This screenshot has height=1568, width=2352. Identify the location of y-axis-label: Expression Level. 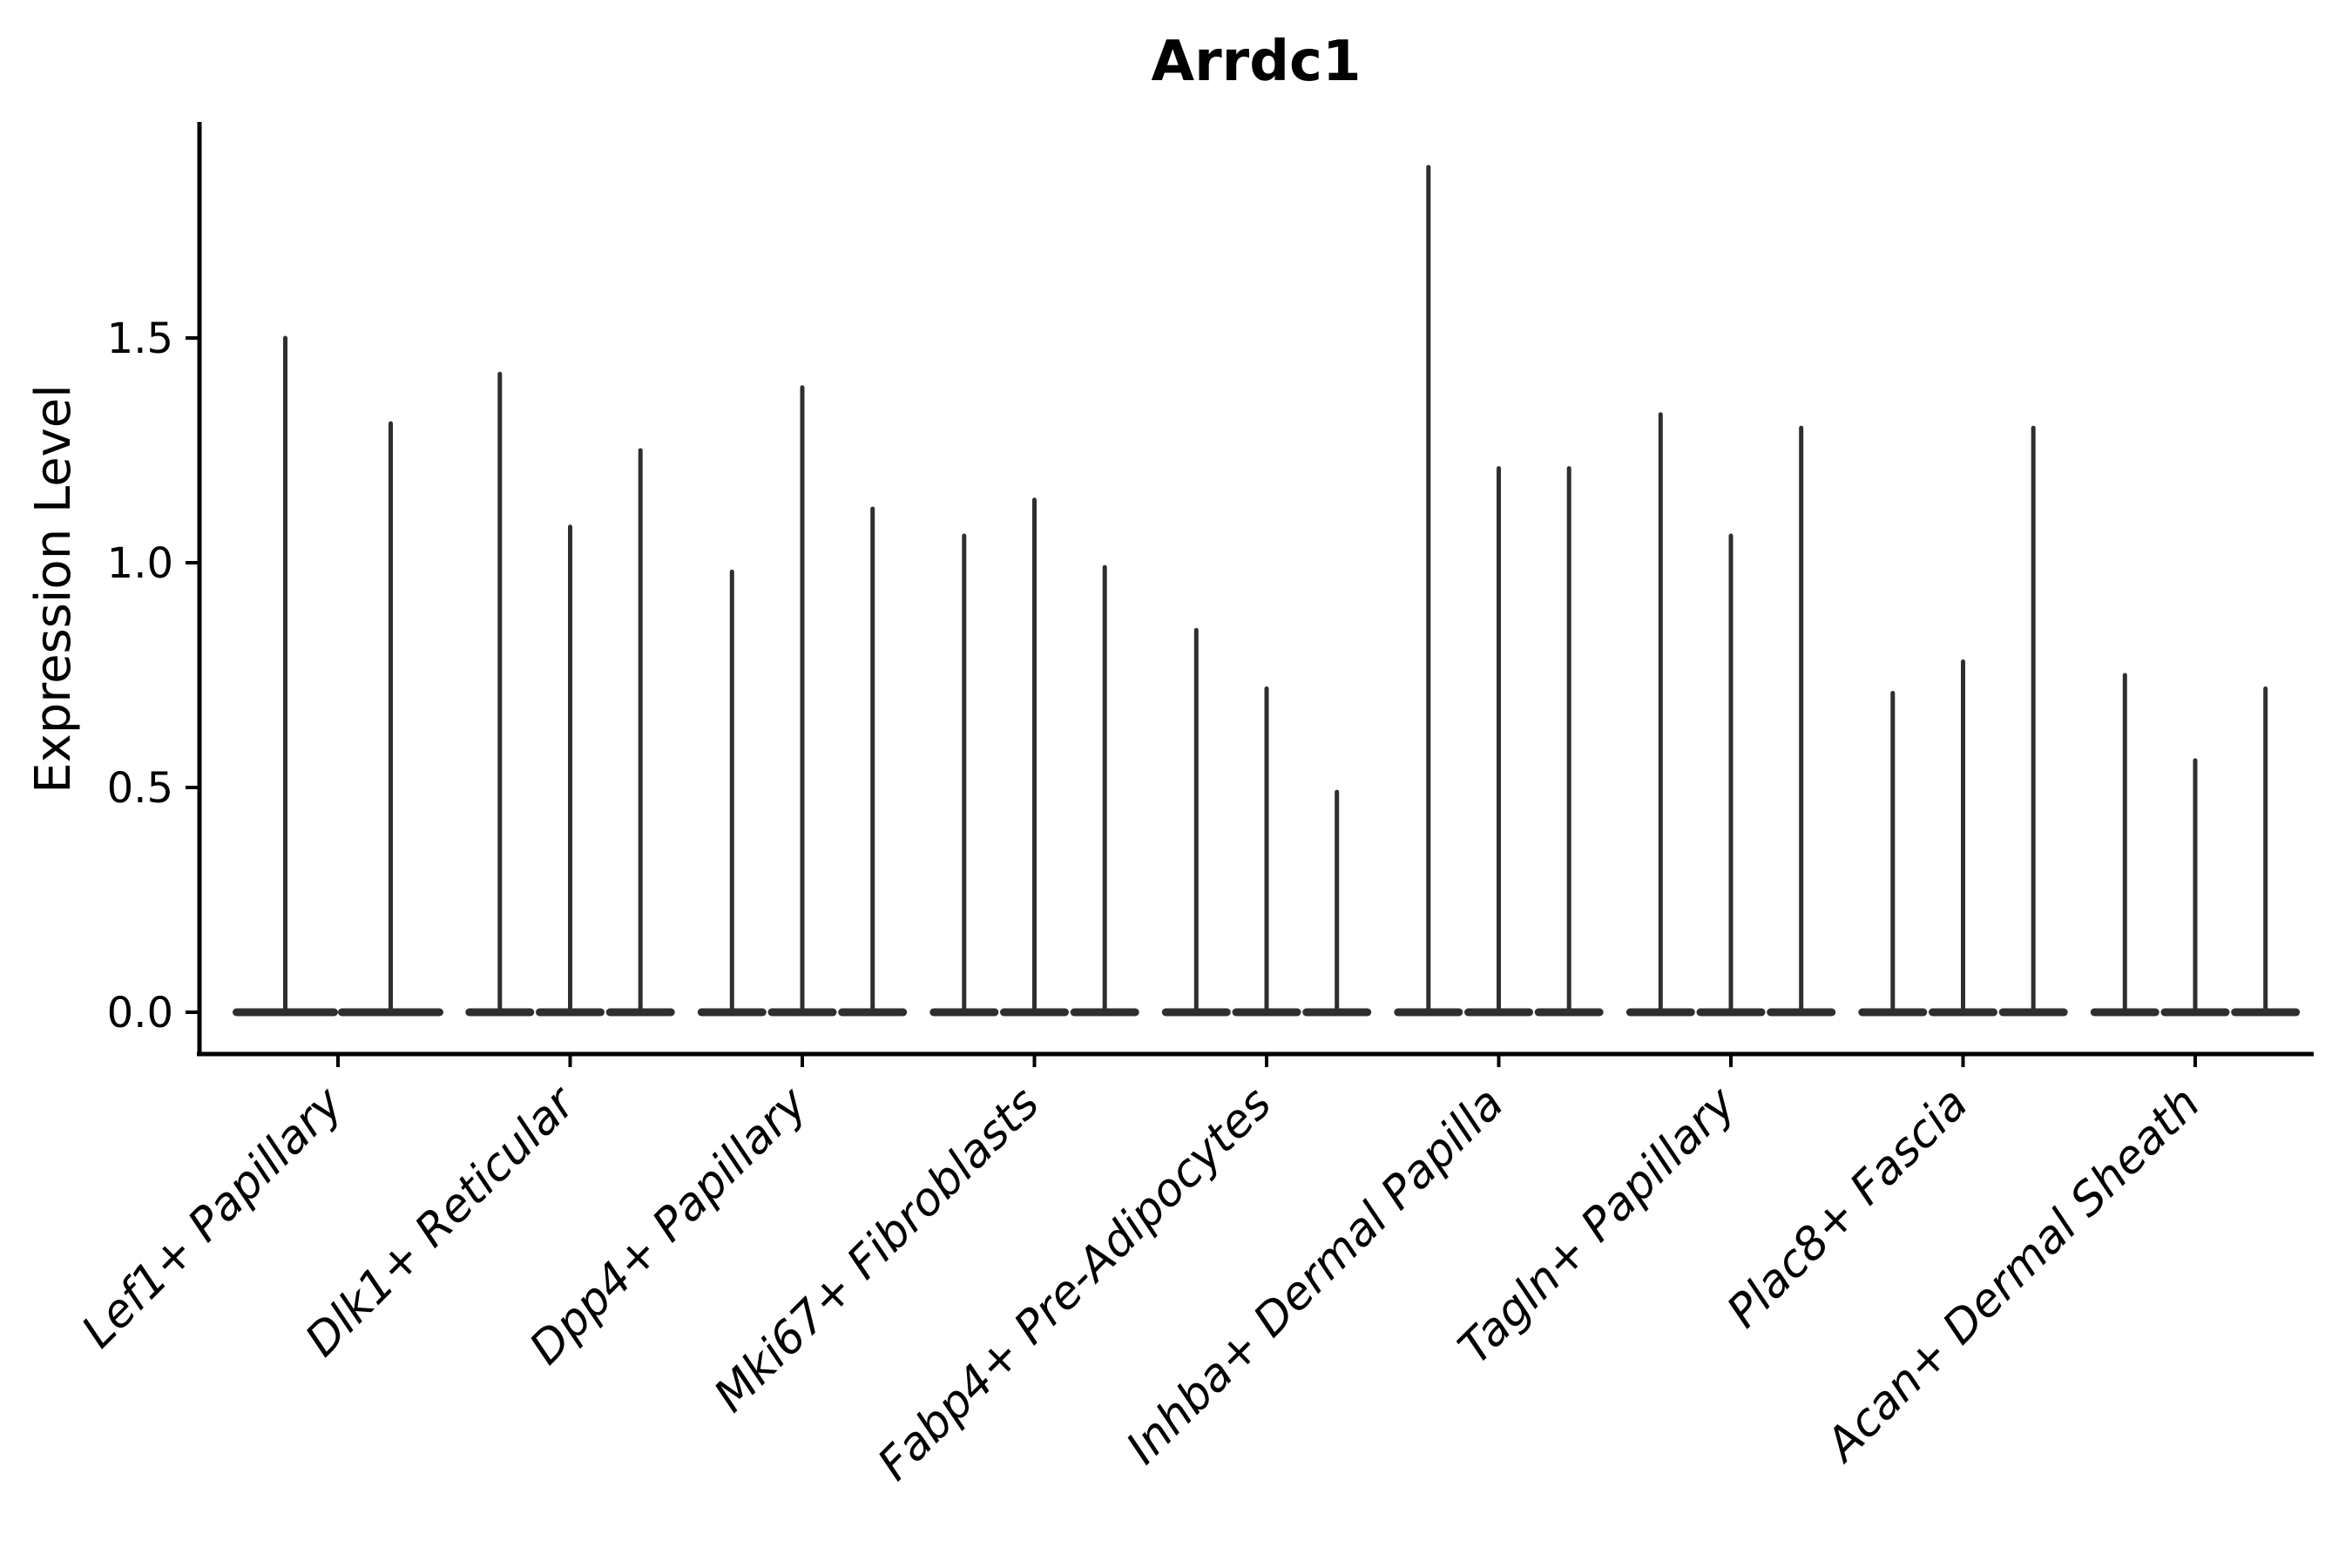
(53, 589).